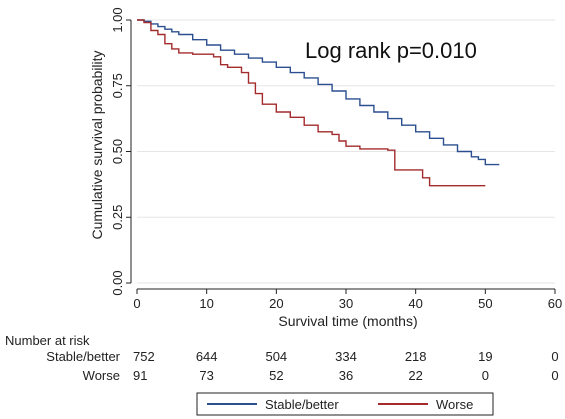  What do you see at coordinates (144, 356) in the screenshot?
I see `risk-value-stable-0: 752` at bounding box center [144, 356].